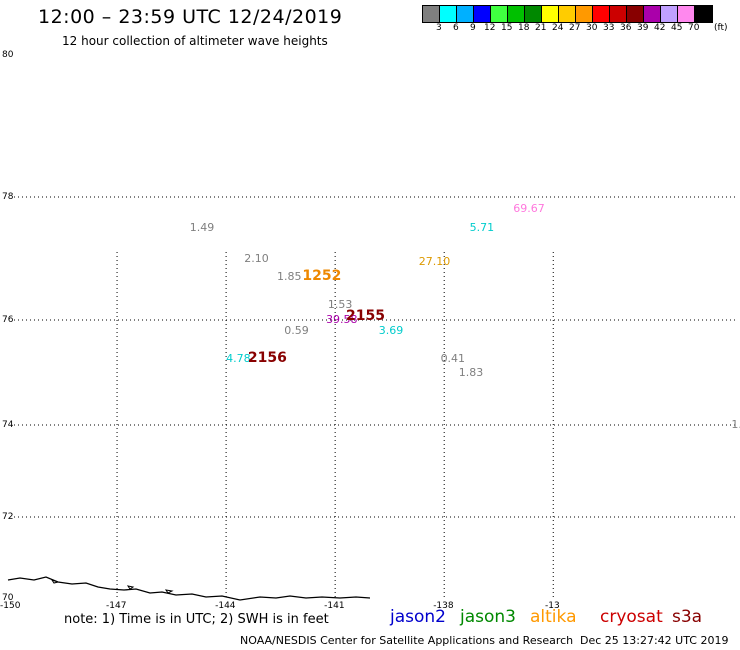  What do you see at coordinates (296, 330) in the screenshot?
I see `wave-height-value: 0.59` at bounding box center [296, 330].